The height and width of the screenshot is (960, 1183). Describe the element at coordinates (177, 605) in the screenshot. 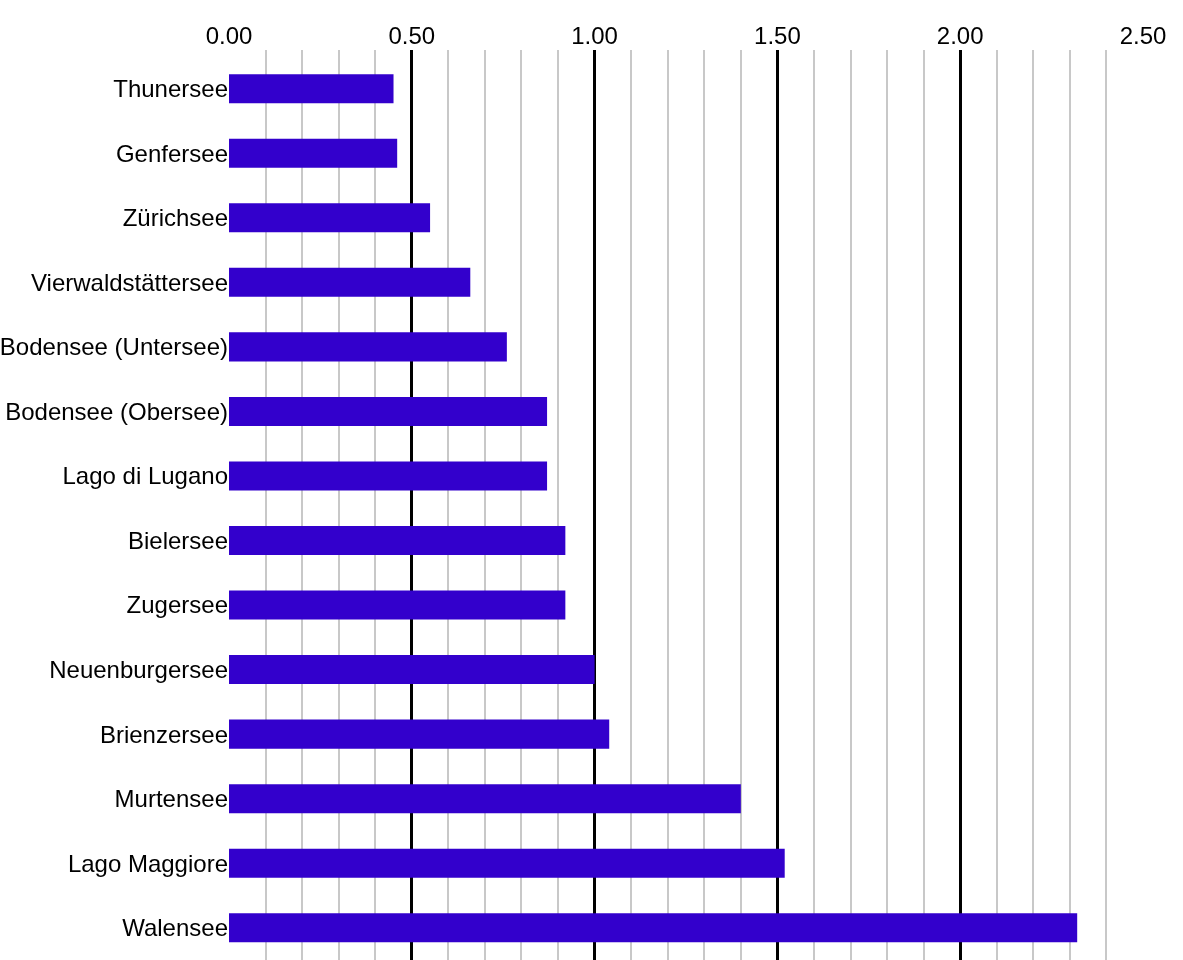

I see `y-tick-label: Zugersee` at that location.